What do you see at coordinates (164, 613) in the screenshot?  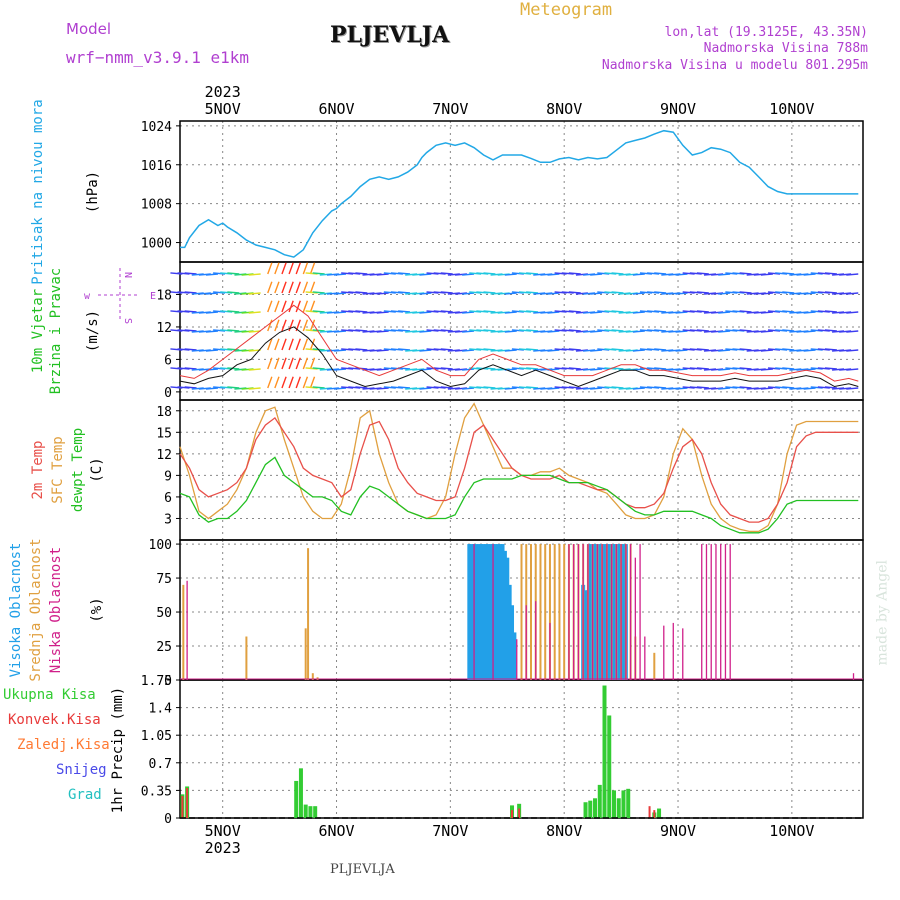 I see `ytick-label: 50` at bounding box center [164, 613].